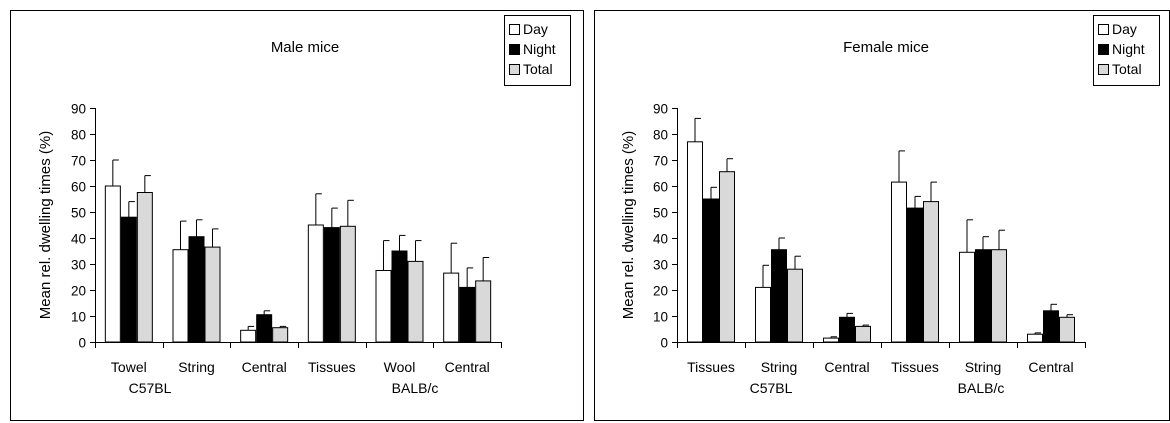 This screenshot has height=423, width=1170. What do you see at coordinates (305, 47) in the screenshot?
I see `chart-title: Male mice` at bounding box center [305, 47].